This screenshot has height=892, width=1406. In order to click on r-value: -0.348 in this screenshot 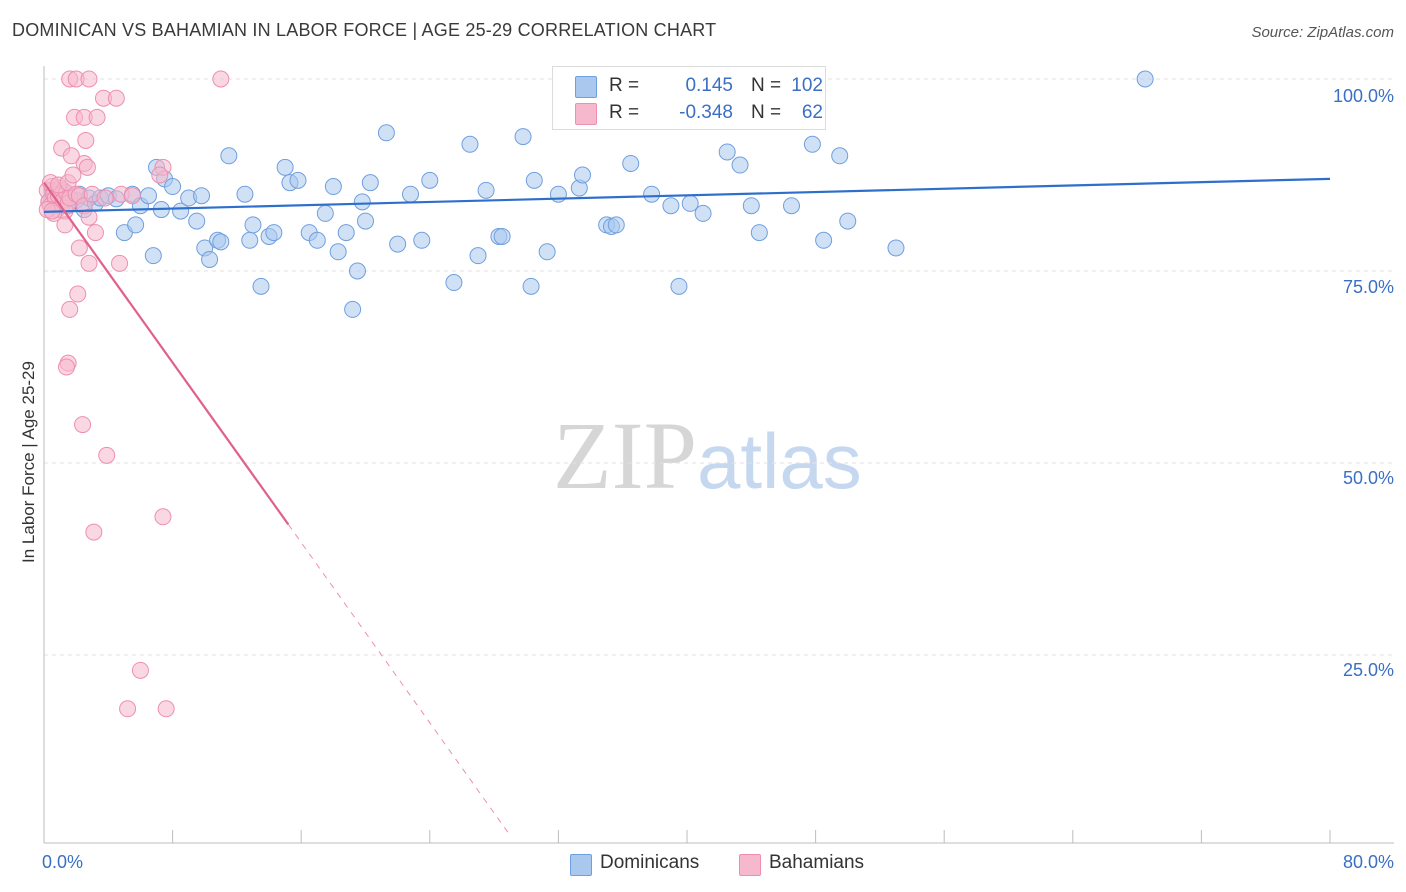, I will do `click(706, 112)`.